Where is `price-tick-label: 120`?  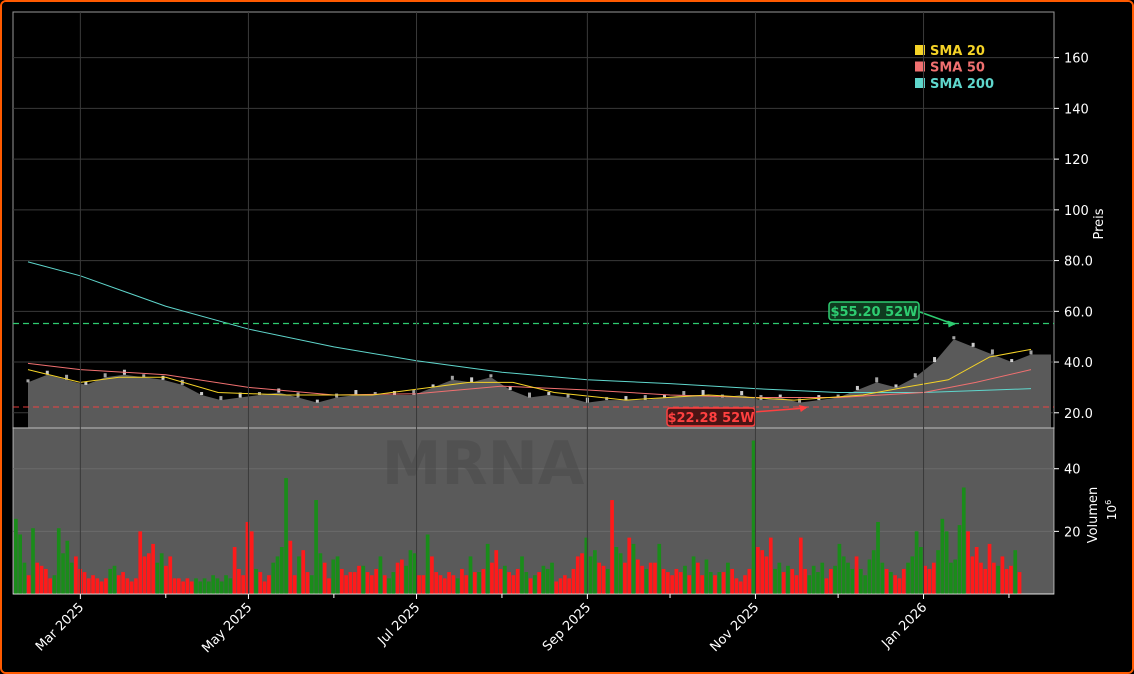
price-tick-label: 120 is located at coordinates (1076, 160).